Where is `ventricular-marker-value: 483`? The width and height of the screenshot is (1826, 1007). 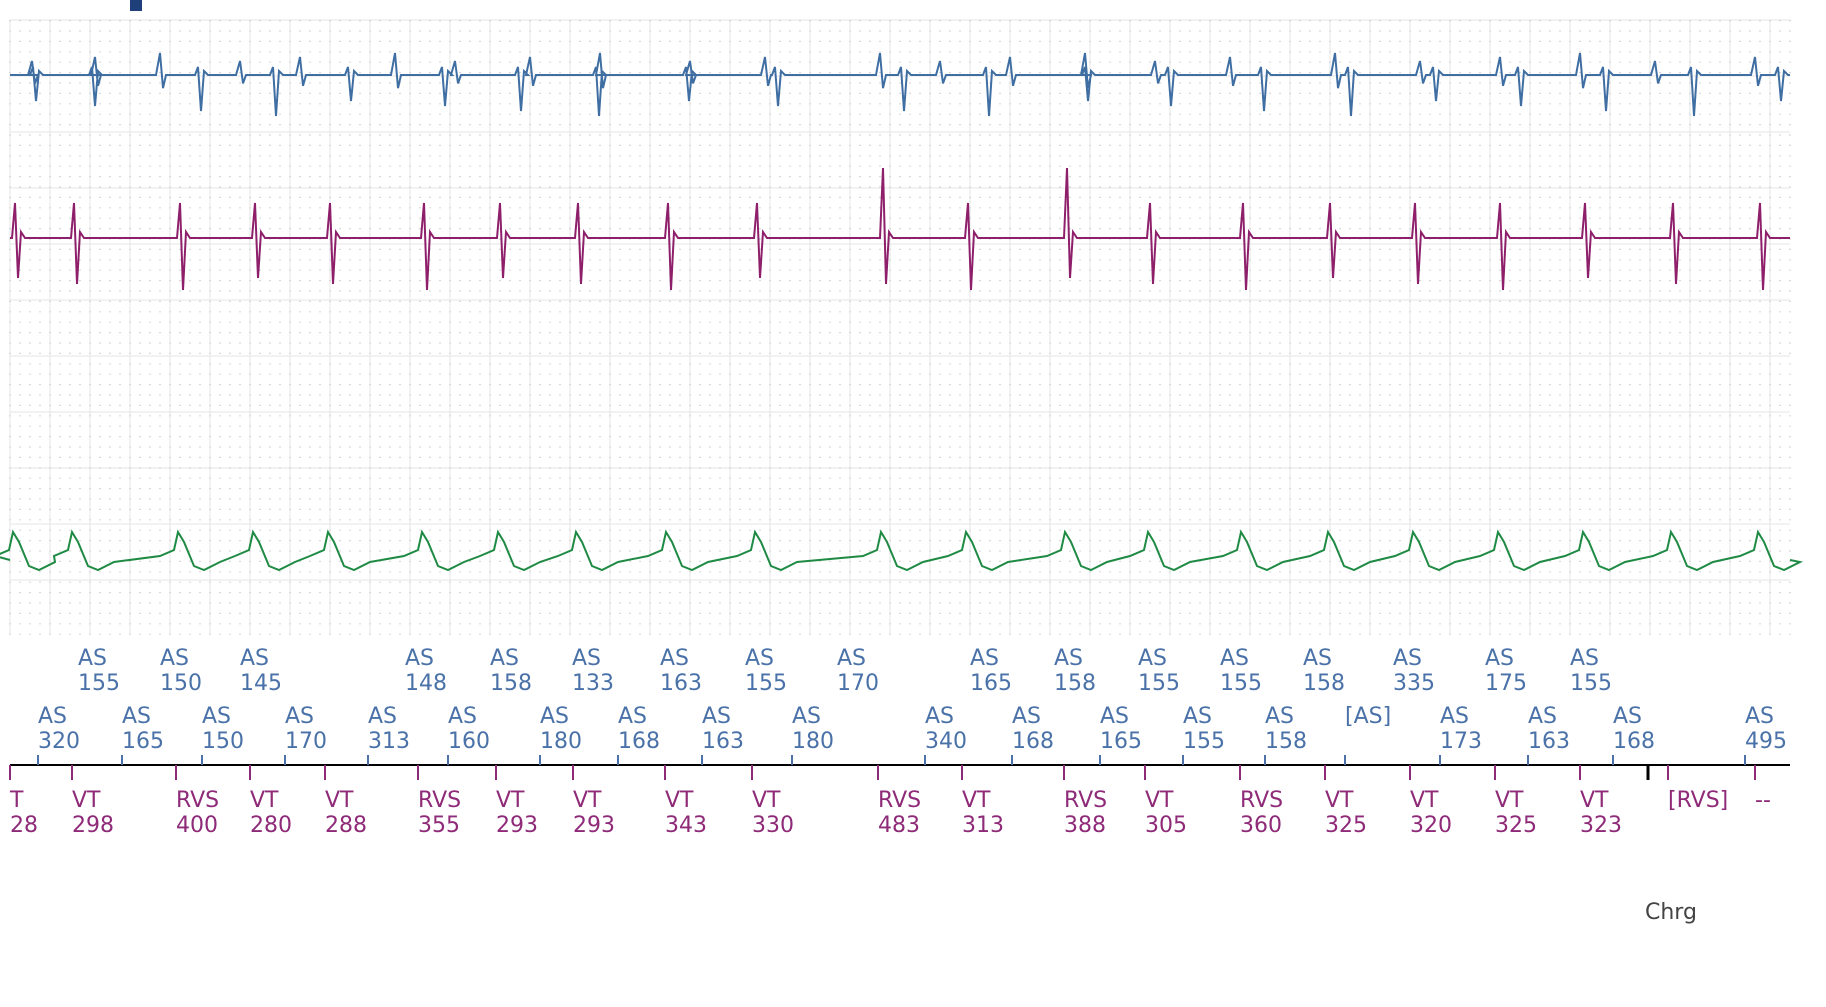
ventricular-marker-value: 483 is located at coordinates (899, 825).